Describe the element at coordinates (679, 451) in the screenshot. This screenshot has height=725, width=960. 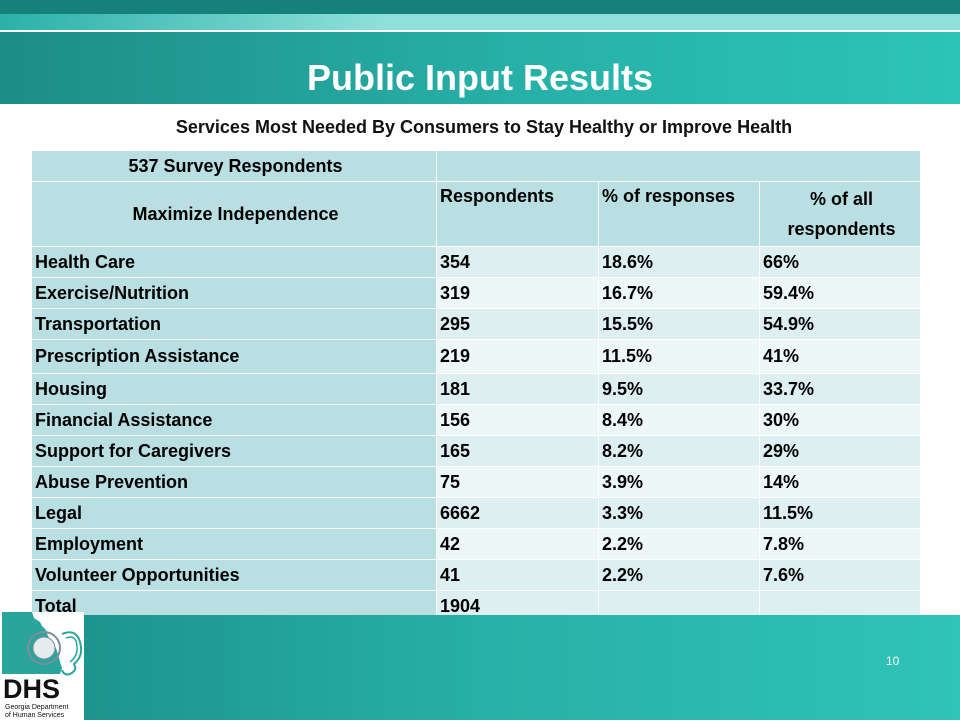
I see `pct-responses-cell: 8.2%` at that location.